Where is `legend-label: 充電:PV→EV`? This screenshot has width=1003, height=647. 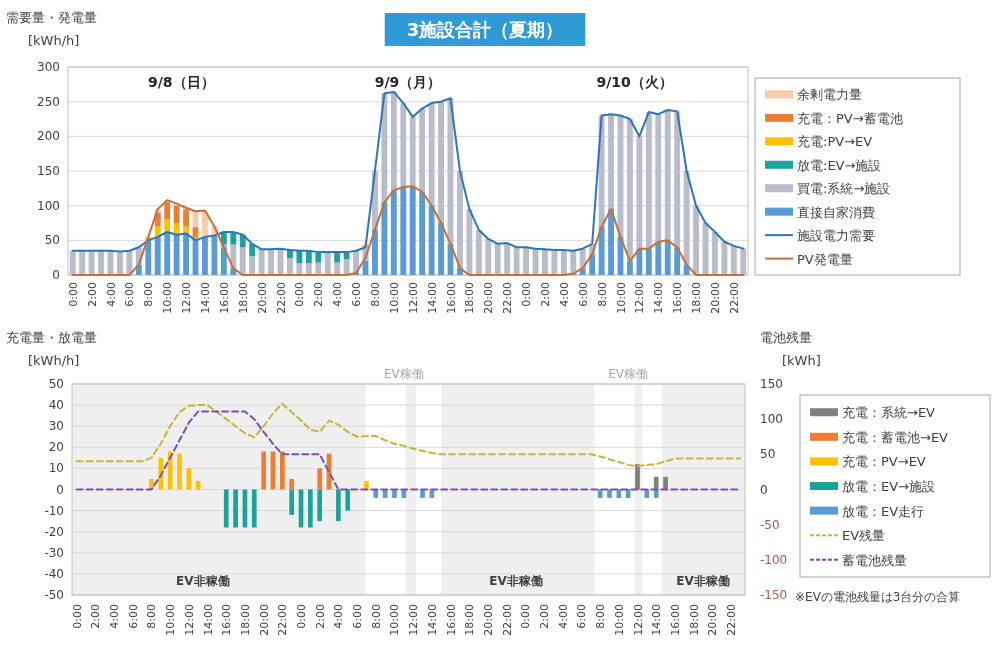
legend-label: 充電:PV→EV is located at coordinates (835, 142).